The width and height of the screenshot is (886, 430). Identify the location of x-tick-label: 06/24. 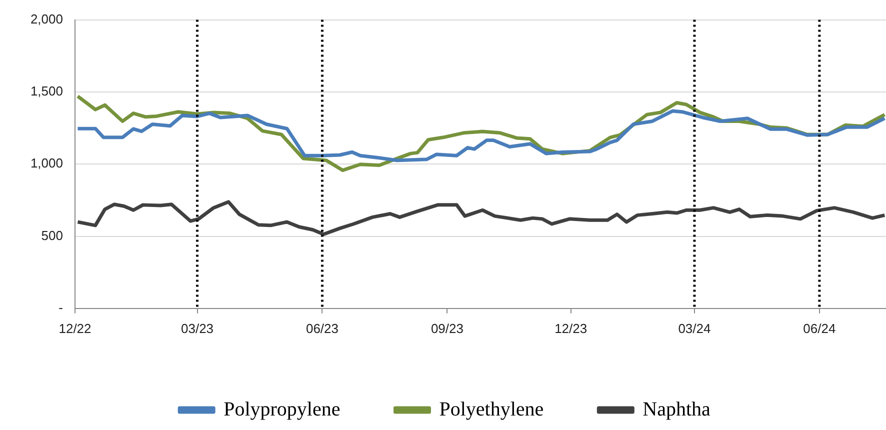
(819, 328).